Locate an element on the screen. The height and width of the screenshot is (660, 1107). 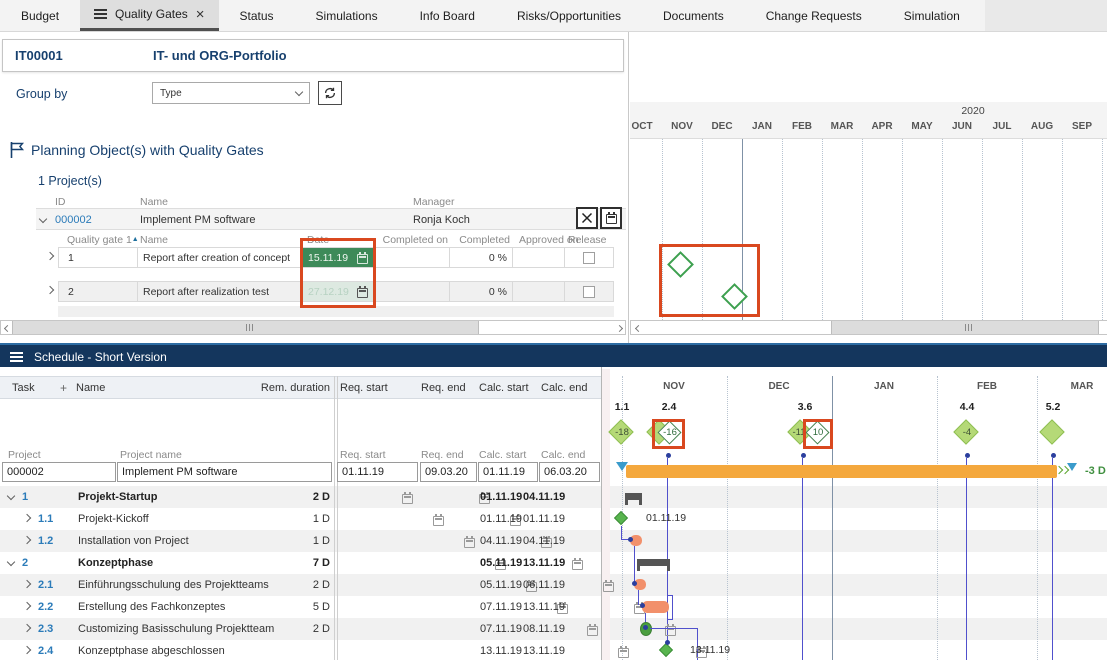
task-name: Erstellung des Fachkonzeptes is located at coordinates (152, 607).